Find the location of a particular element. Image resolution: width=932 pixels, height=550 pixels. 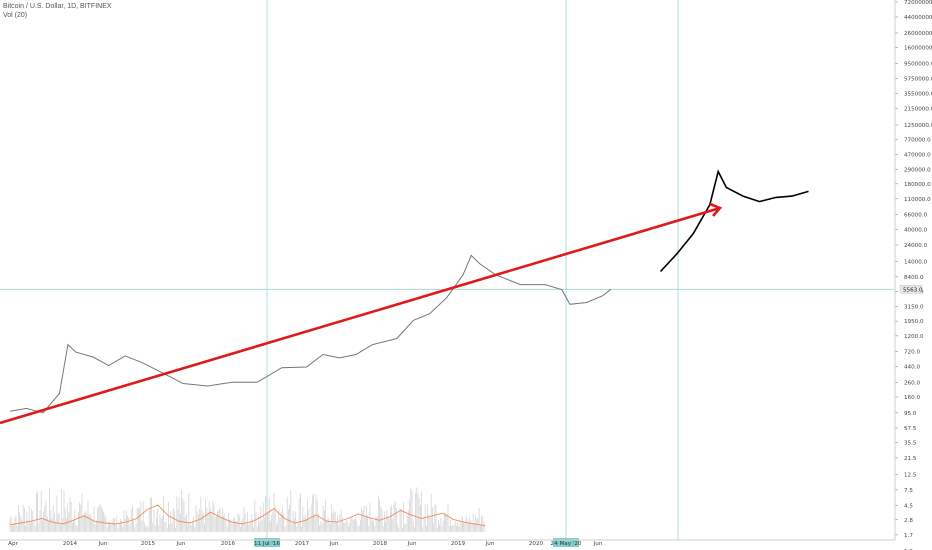

x-tick-label: Apr is located at coordinates (13, 544).